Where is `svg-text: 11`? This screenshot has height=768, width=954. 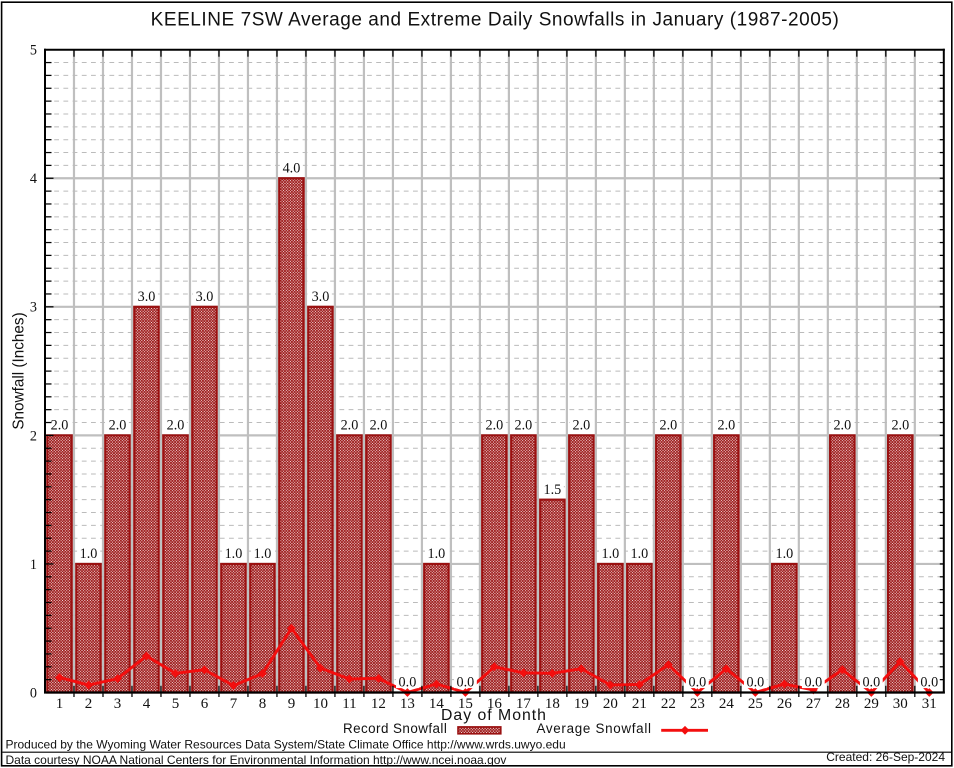 svg-text: 11 is located at coordinates (349, 704).